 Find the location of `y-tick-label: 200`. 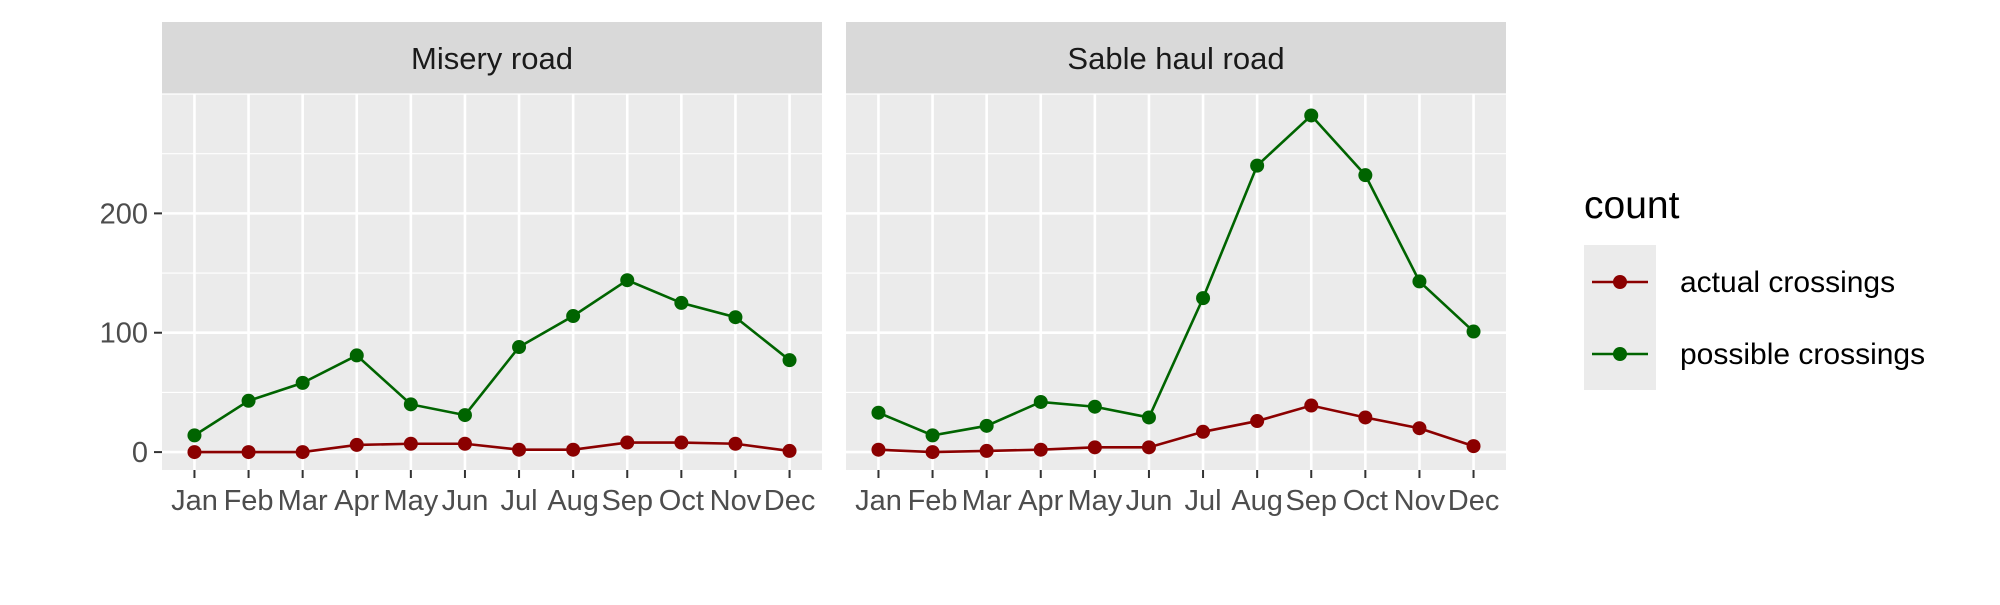

y-tick-label: 200 is located at coordinates (124, 214).